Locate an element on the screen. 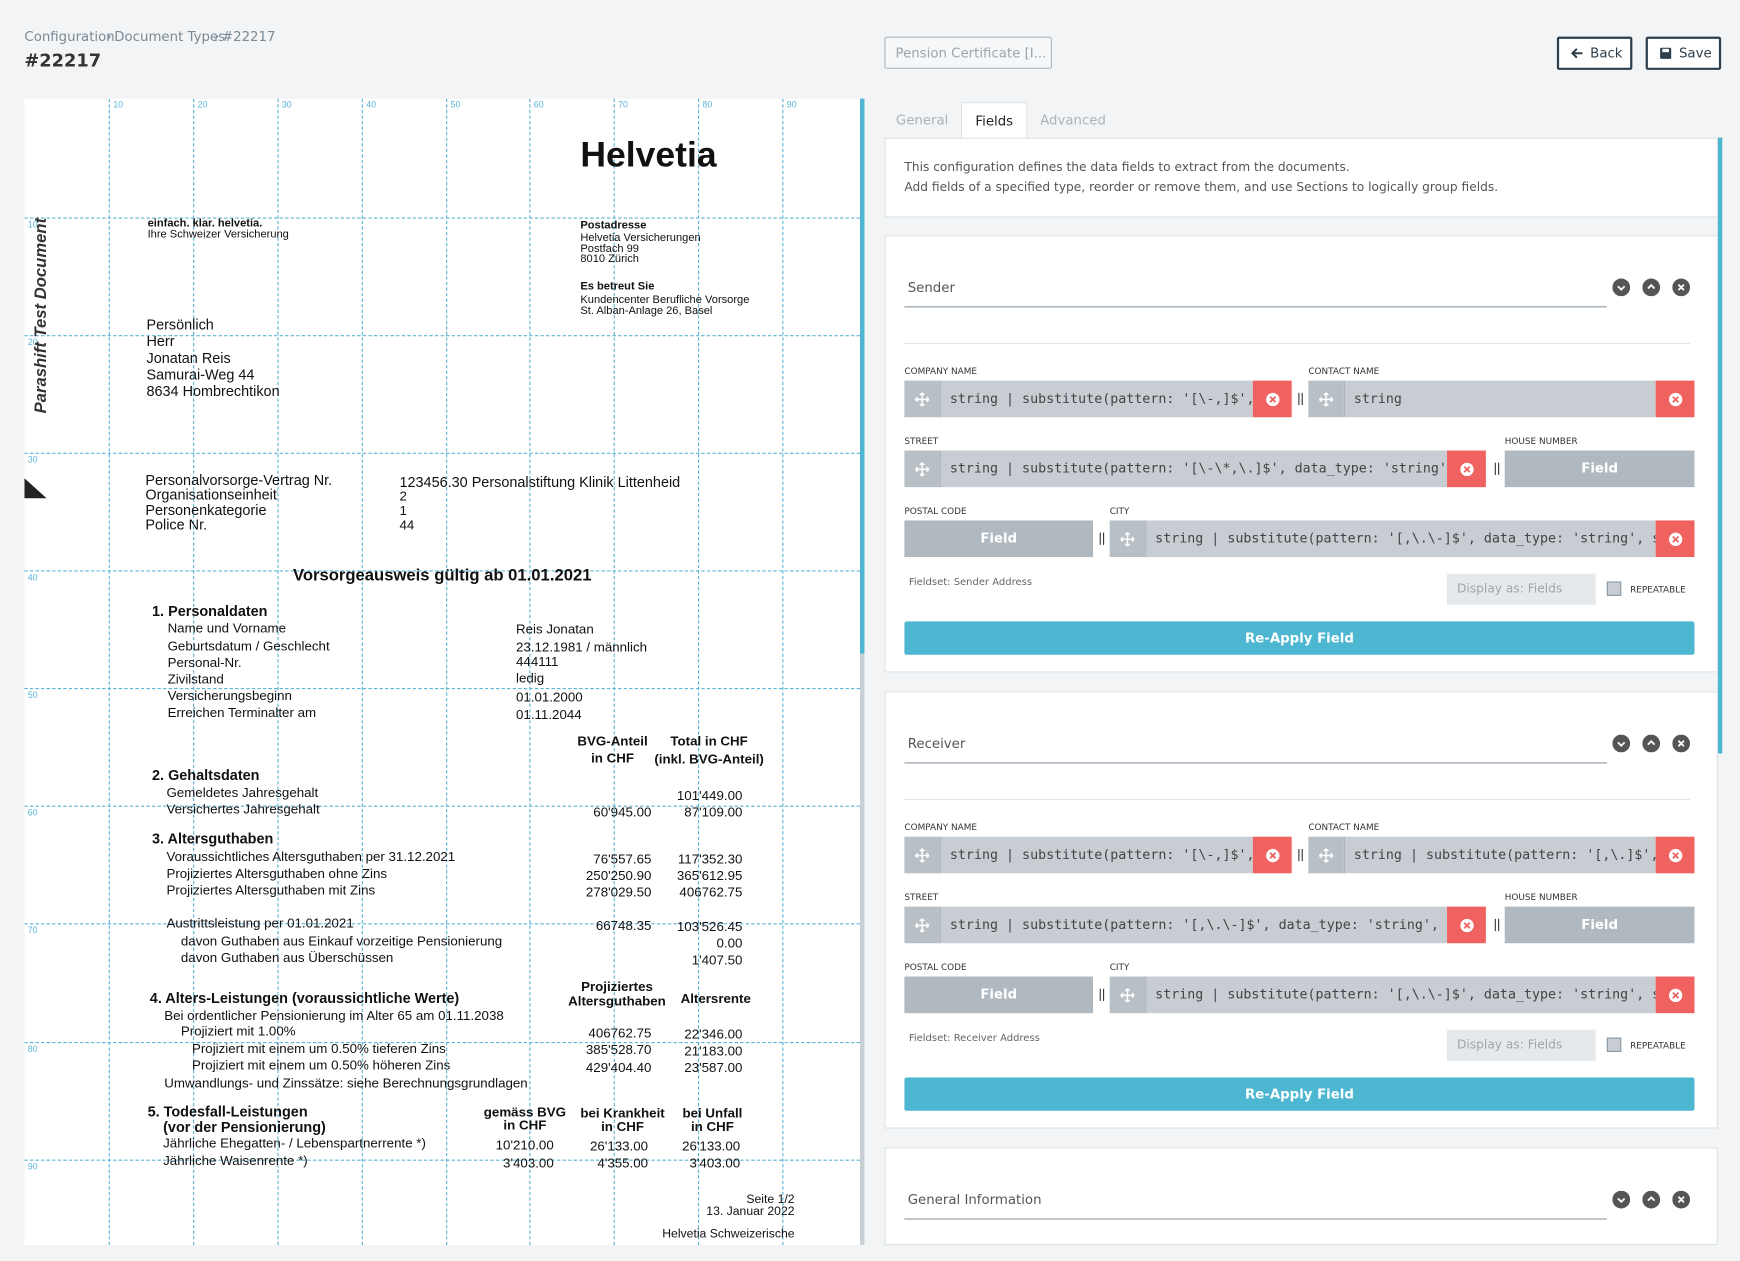  document-text: 429'404.40 is located at coordinates (618, 1067).